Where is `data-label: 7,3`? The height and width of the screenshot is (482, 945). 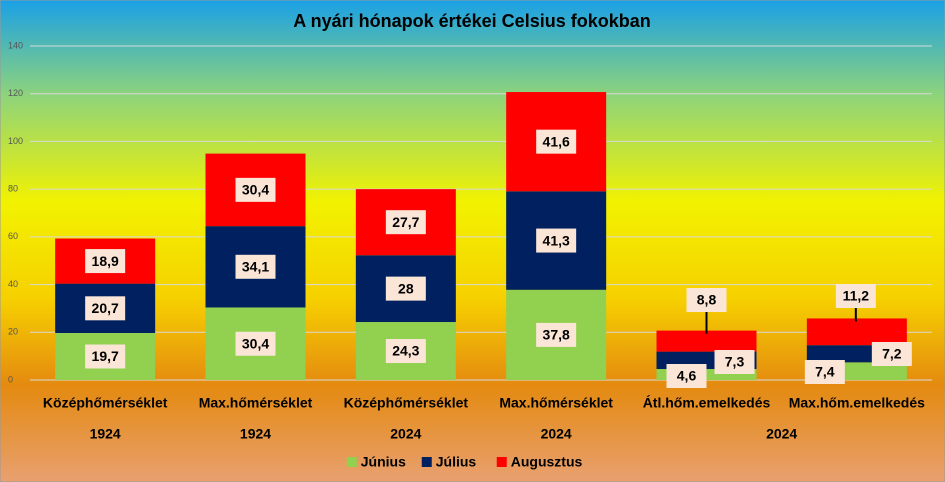 data-label: 7,3 is located at coordinates (735, 362).